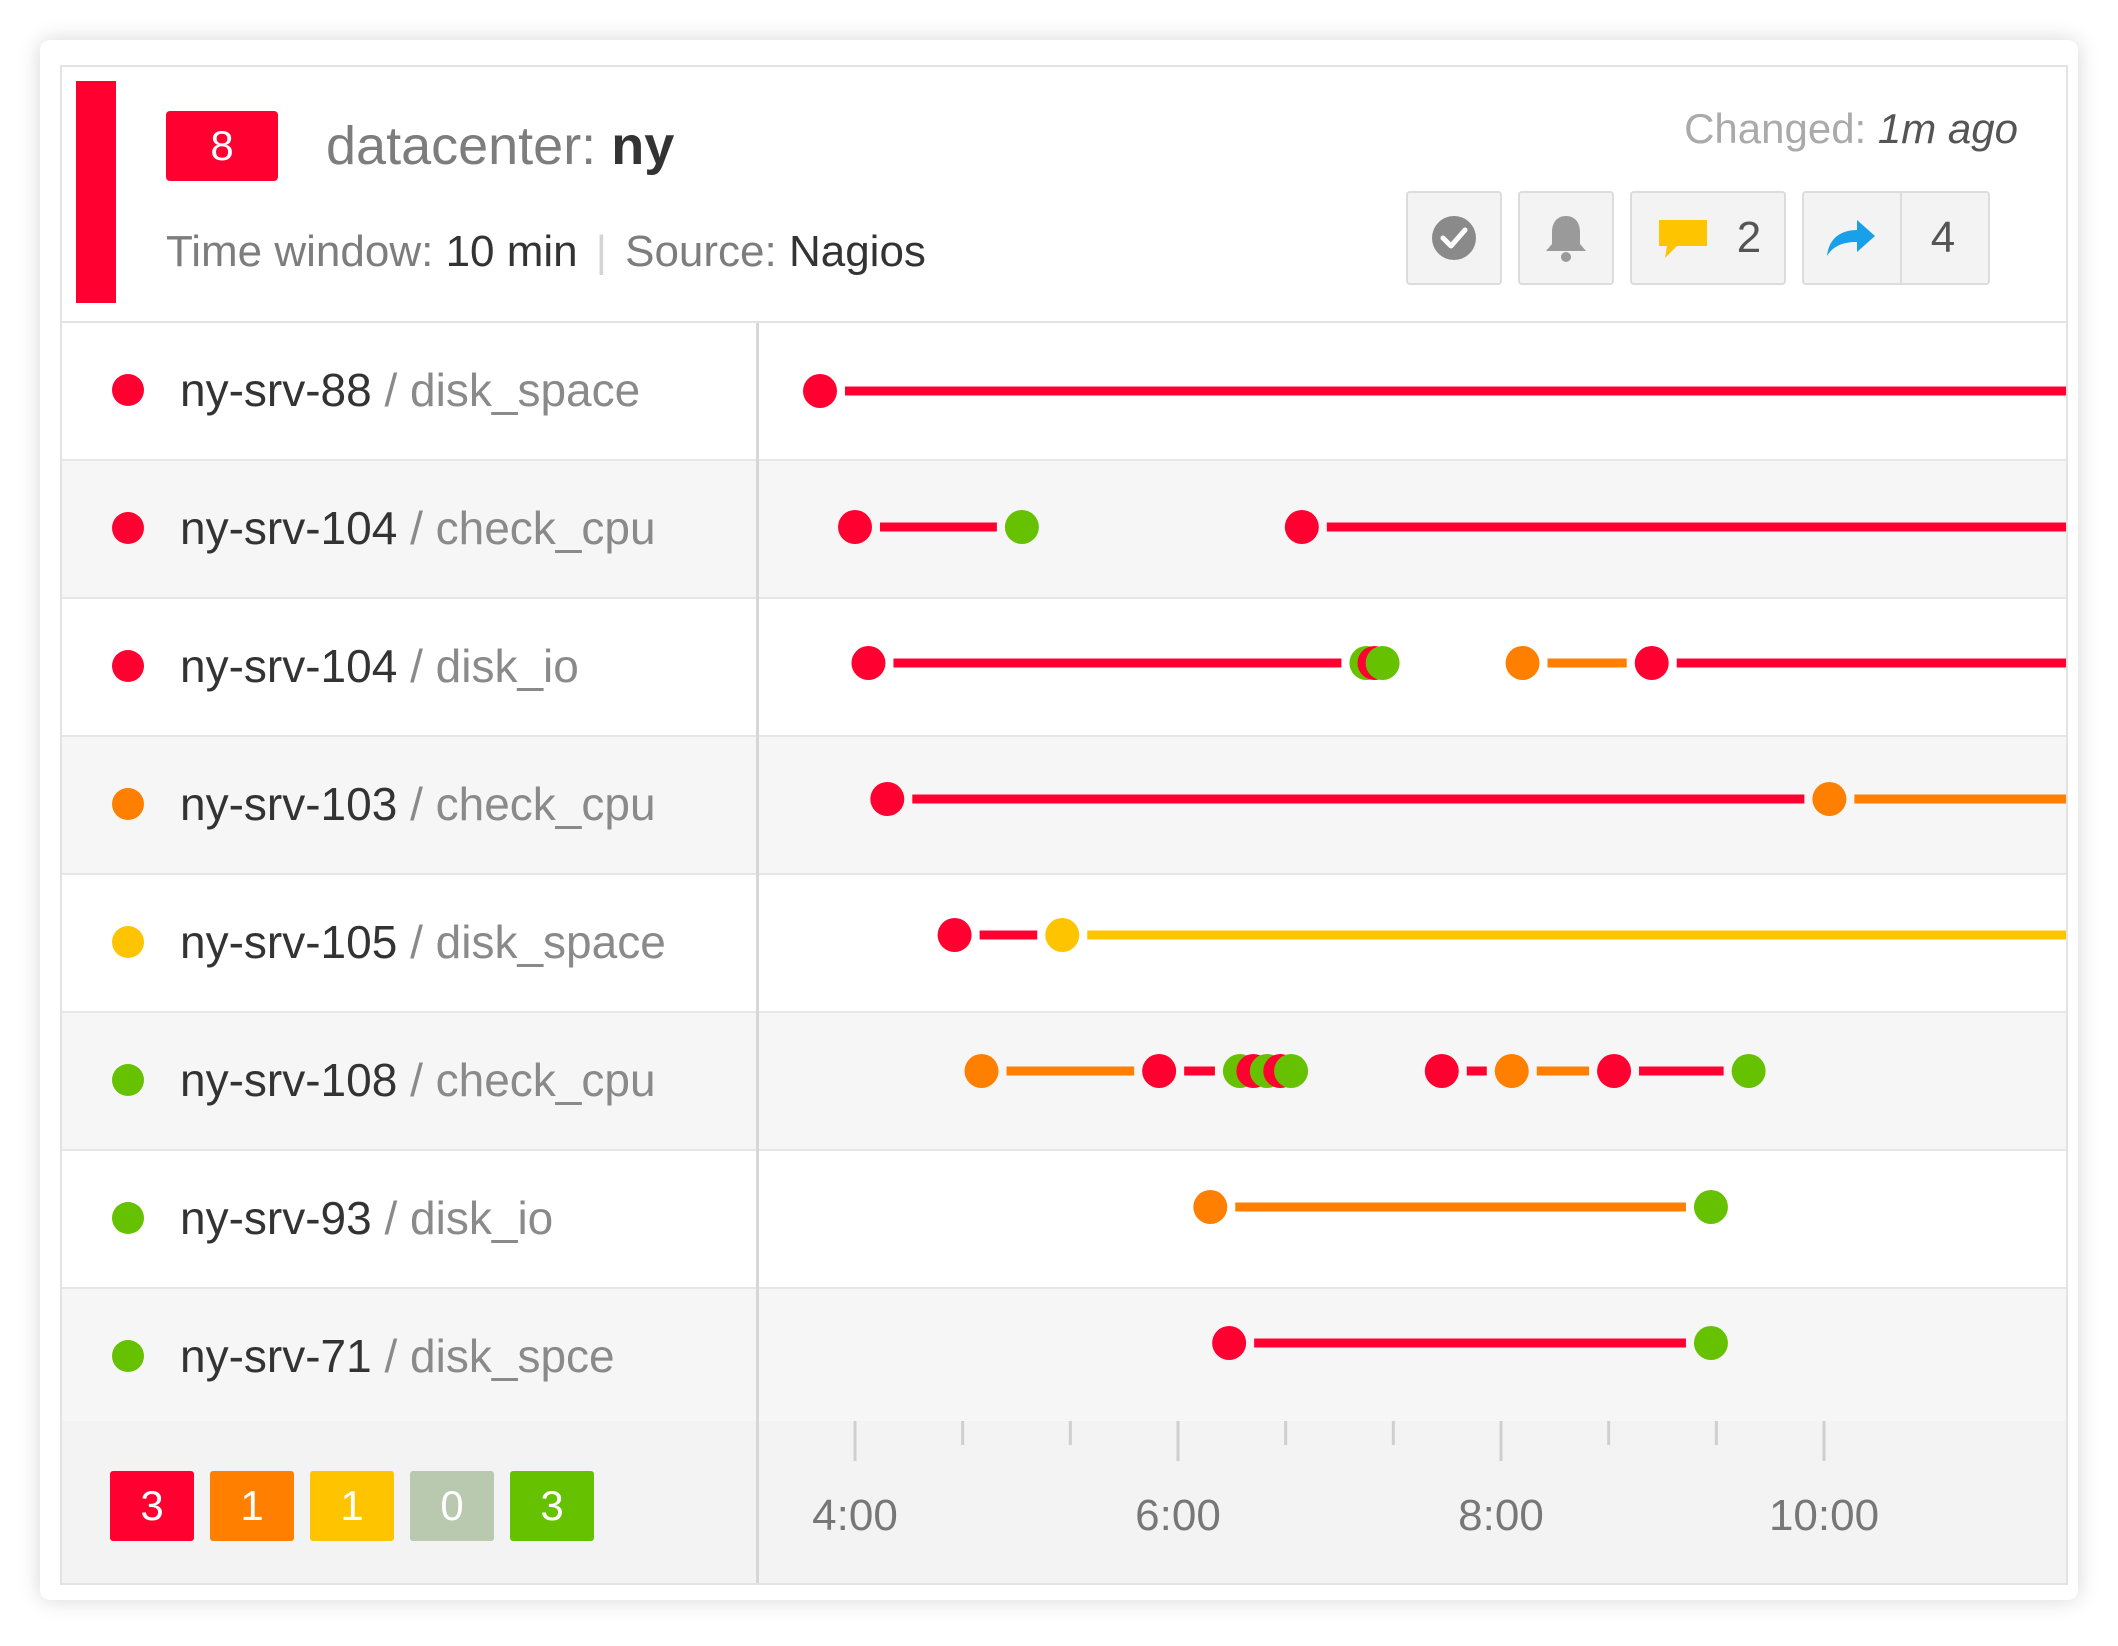 This screenshot has height=1646, width=2118. What do you see at coordinates (1943, 237) in the screenshot?
I see `share-count: 4` at bounding box center [1943, 237].